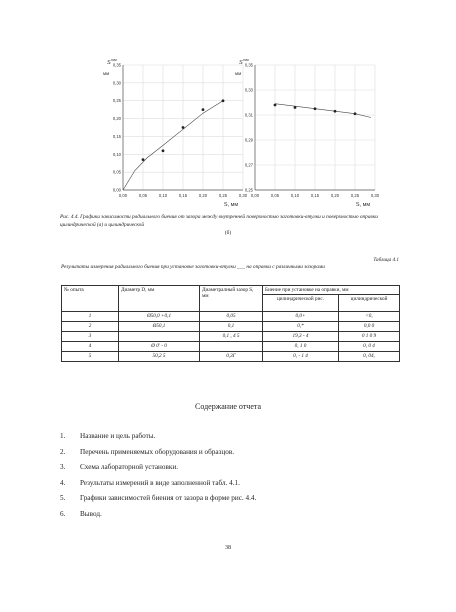 The height and width of the screenshot is (612, 456). Describe the element at coordinates (90, 346) in the screenshot. I see `cell: 4` at that location.